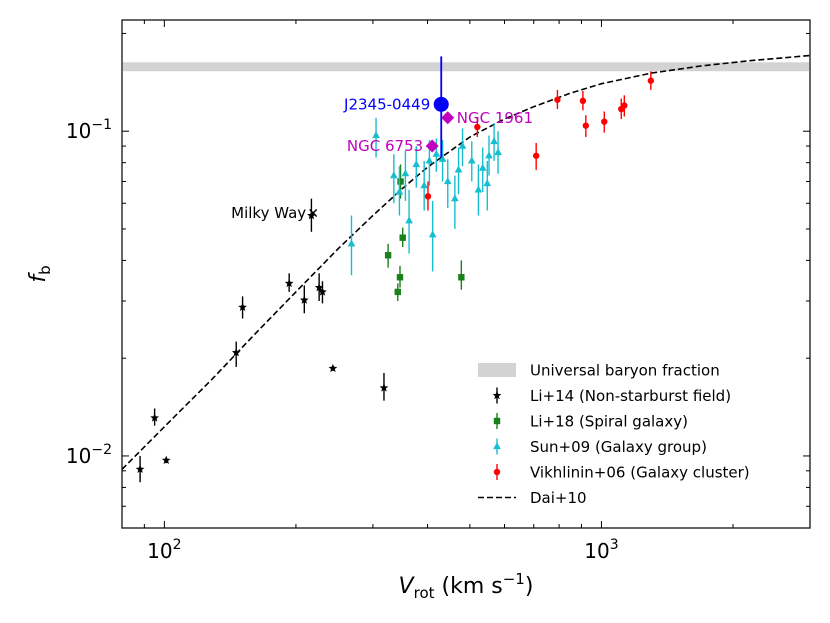 The height and width of the screenshot is (623, 830). I want to click on legend-entry: Sun+09 (Galaxy group), so click(600, 447).